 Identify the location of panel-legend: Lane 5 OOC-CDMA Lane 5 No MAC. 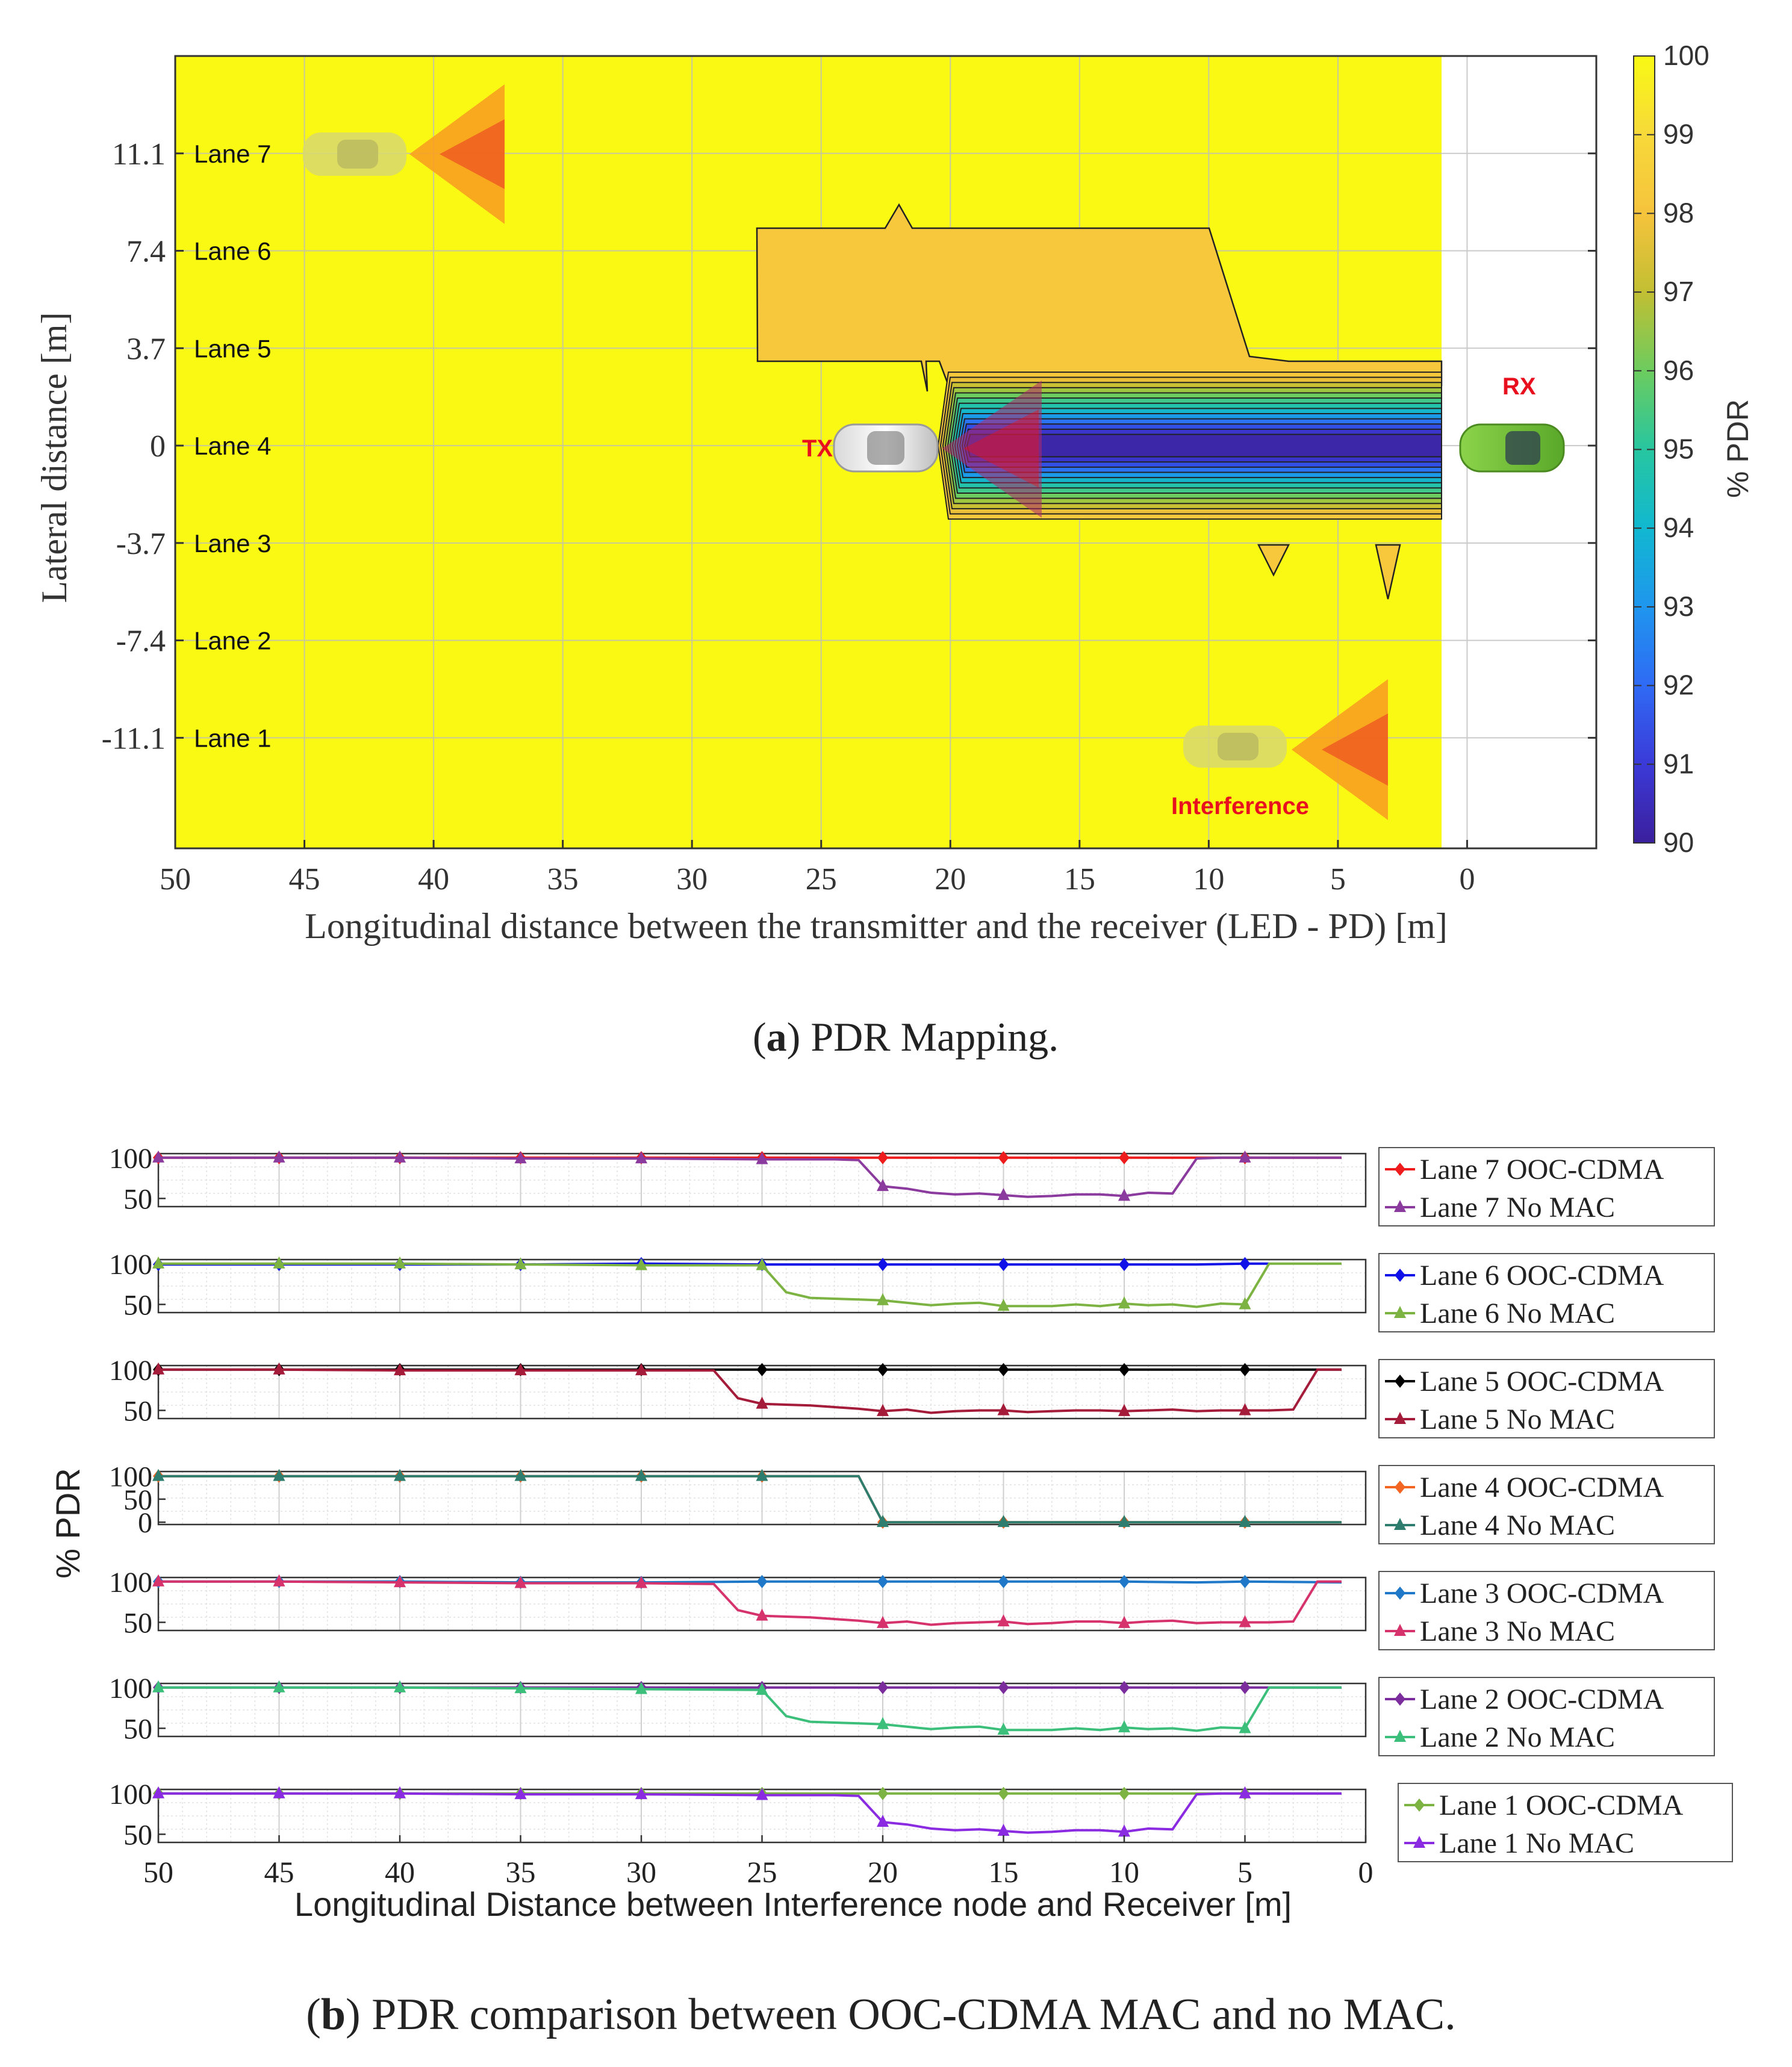
(1547, 1398).